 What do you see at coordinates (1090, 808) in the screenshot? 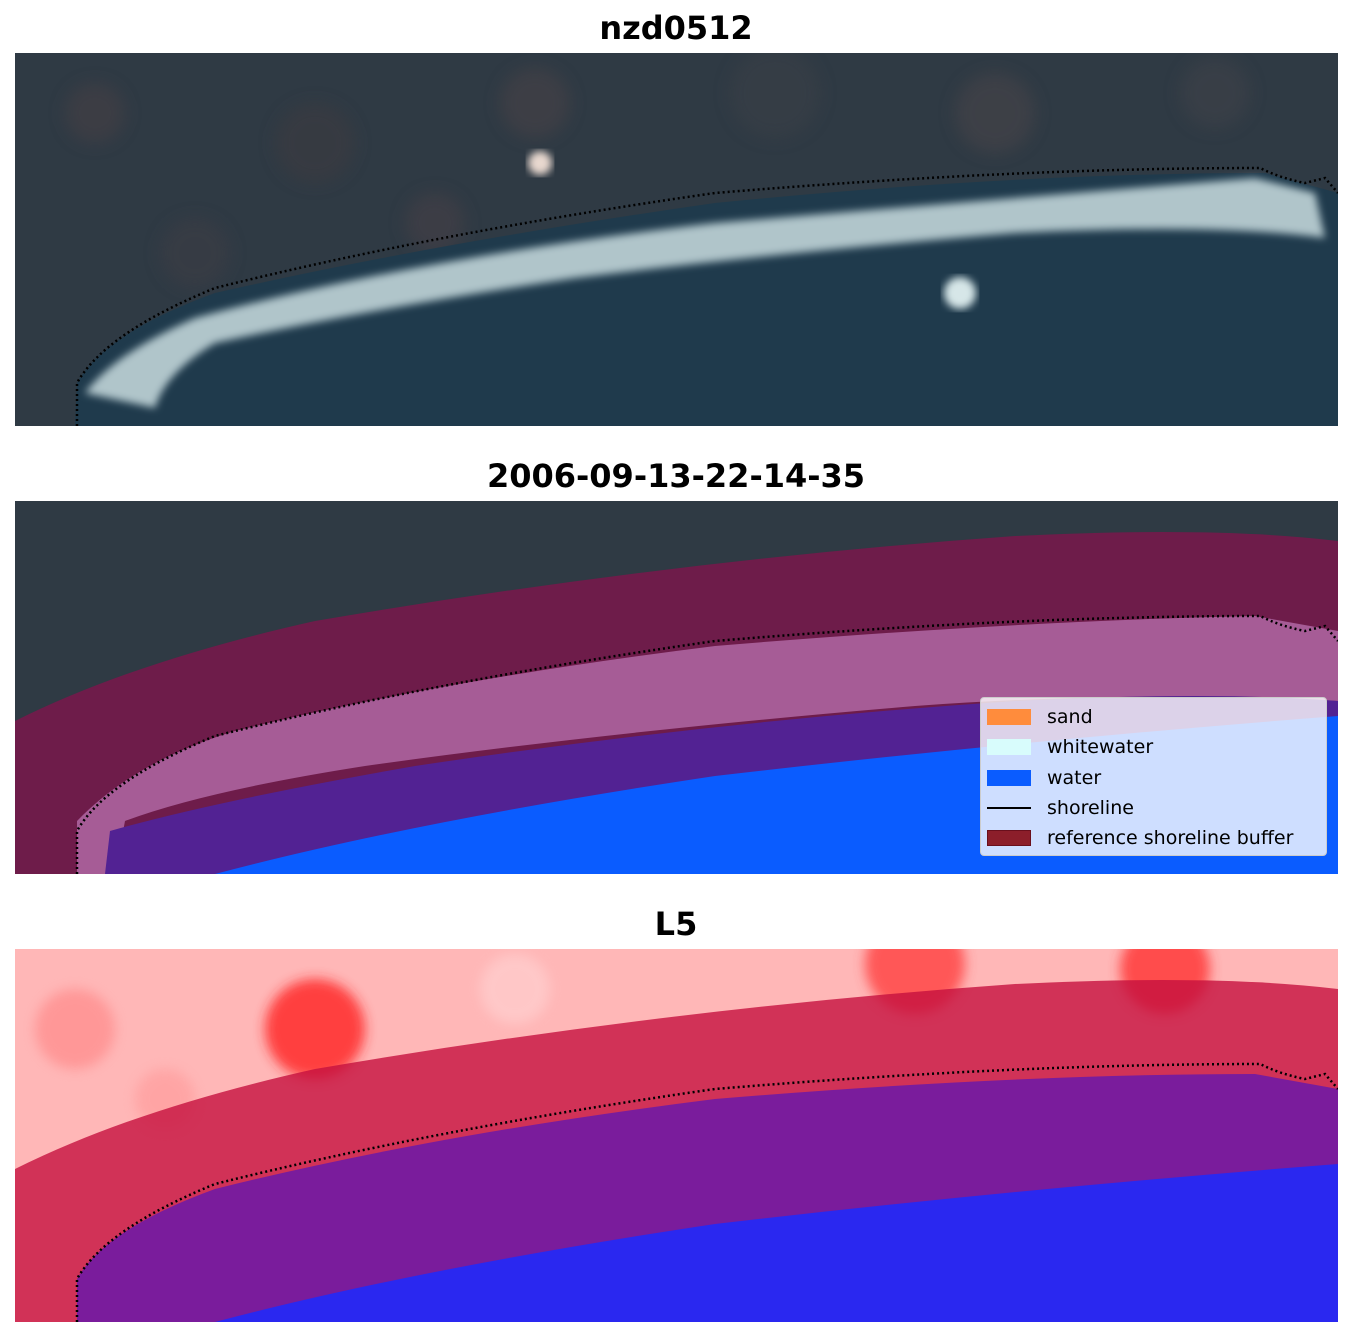
I see `legend-label-shoreline: shoreline` at bounding box center [1090, 808].